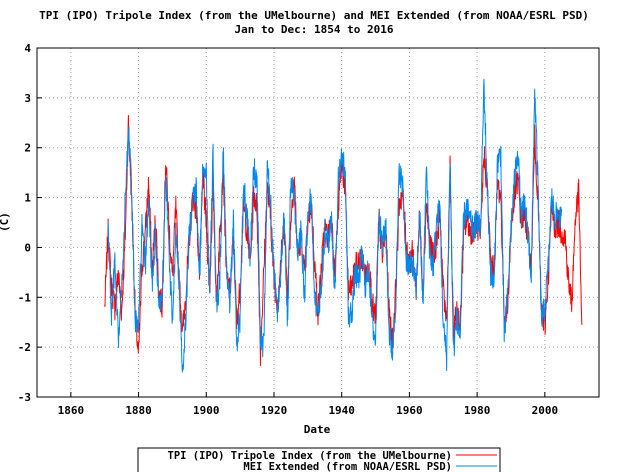 This screenshot has width=623, height=472. What do you see at coordinates (27, 148) in the screenshot?
I see `y-tick-label: 2` at bounding box center [27, 148].